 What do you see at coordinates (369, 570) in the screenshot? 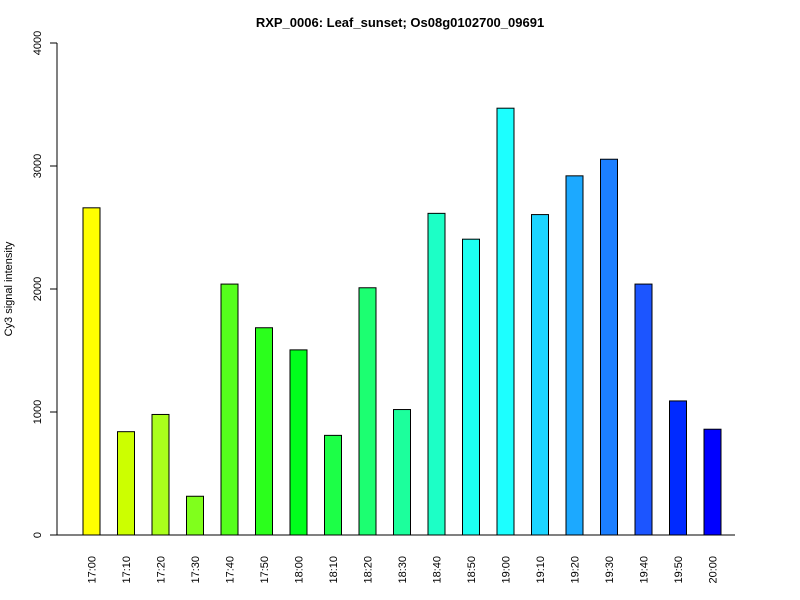
I see `x-tick-label: 18:20` at bounding box center [369, 570].